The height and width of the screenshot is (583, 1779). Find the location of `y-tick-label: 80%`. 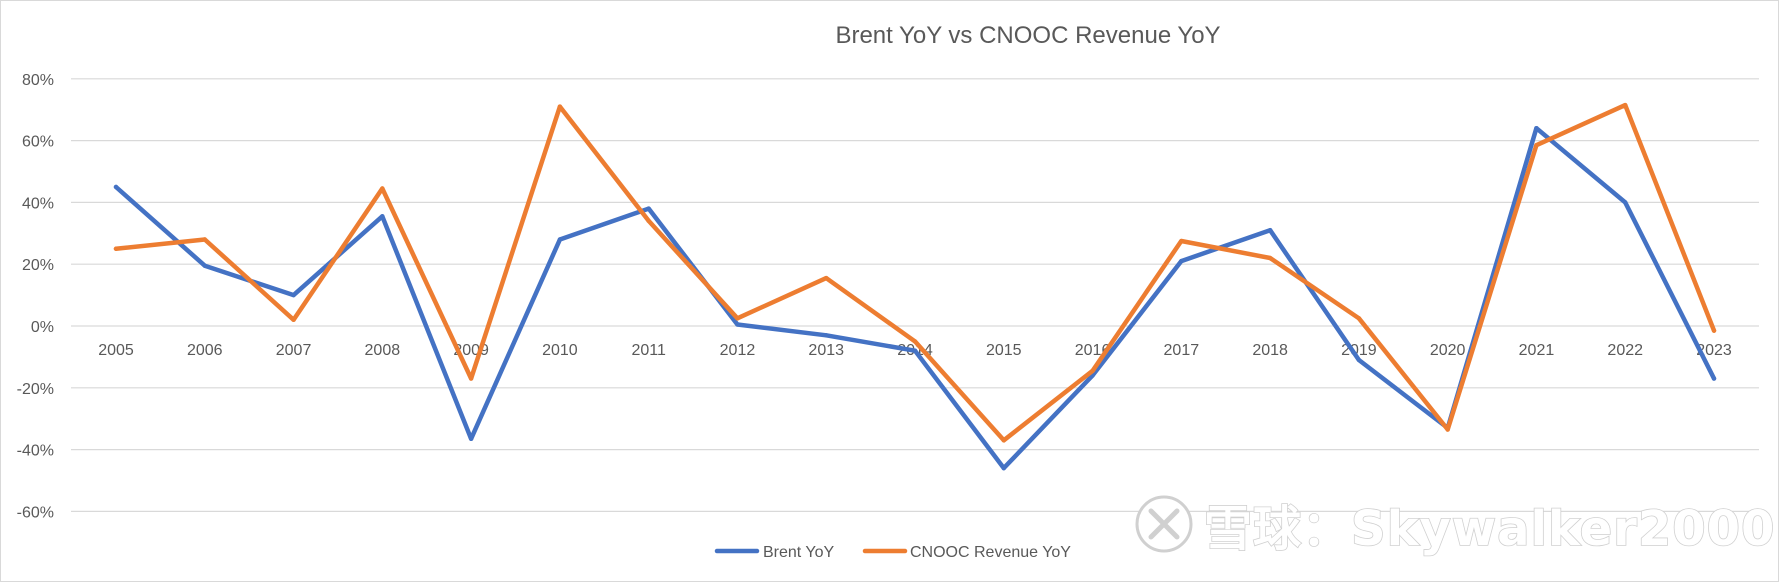

y-tick-label: 80% is located at coordinates (38, 80).